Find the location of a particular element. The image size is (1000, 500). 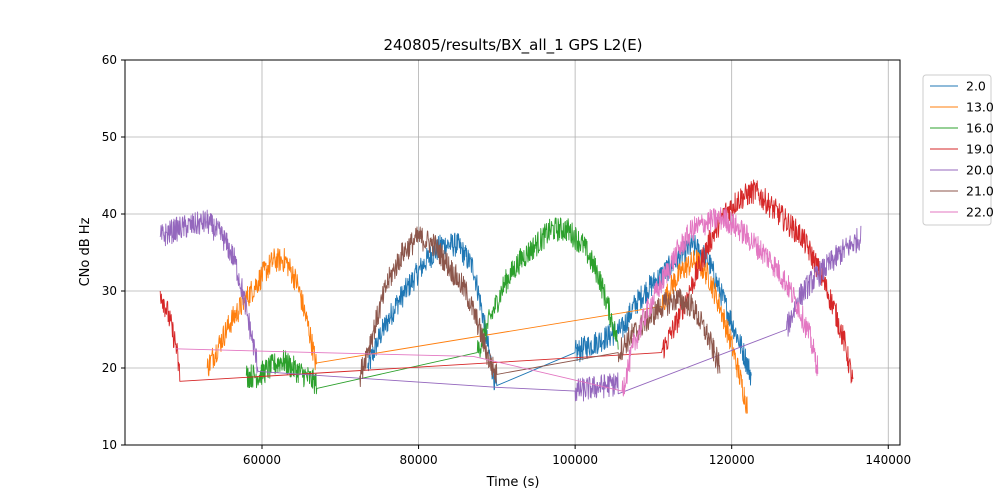

x-axis: 60000 80000 100000 120000 140000 is located at coordinates (577, 456).